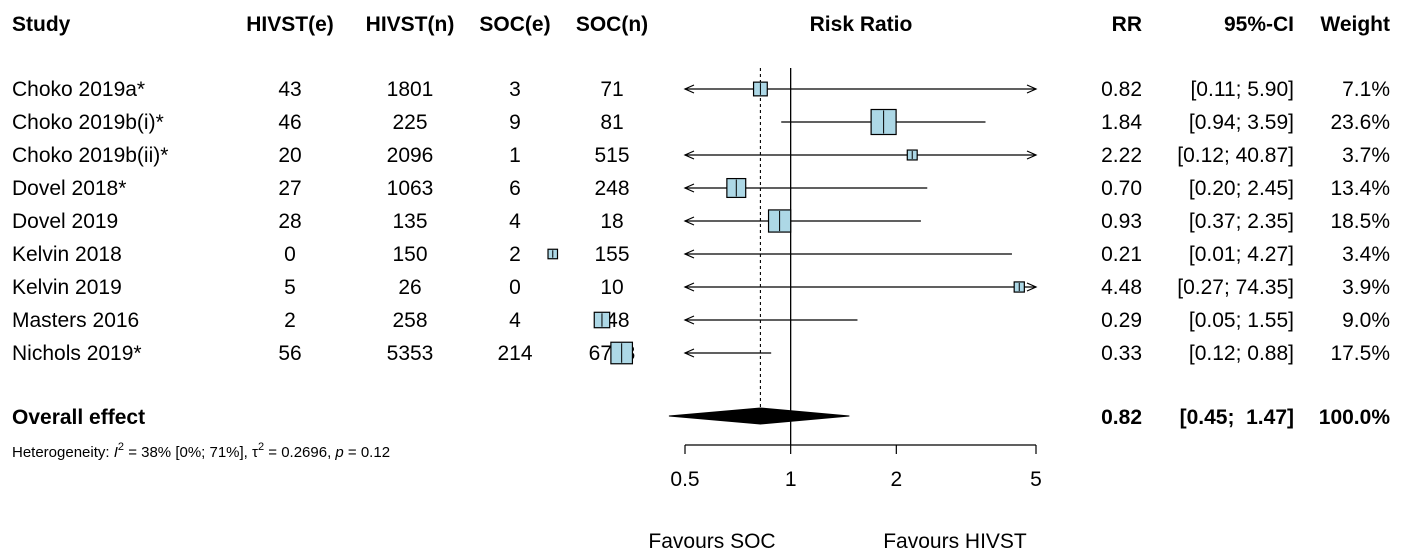 Image resolution: width=1406 pixels, height=553 pixels. Describe the element at coordinates (515, 89) in the screenshot. I see `soc-e-choko-2019a: 3` at that location.